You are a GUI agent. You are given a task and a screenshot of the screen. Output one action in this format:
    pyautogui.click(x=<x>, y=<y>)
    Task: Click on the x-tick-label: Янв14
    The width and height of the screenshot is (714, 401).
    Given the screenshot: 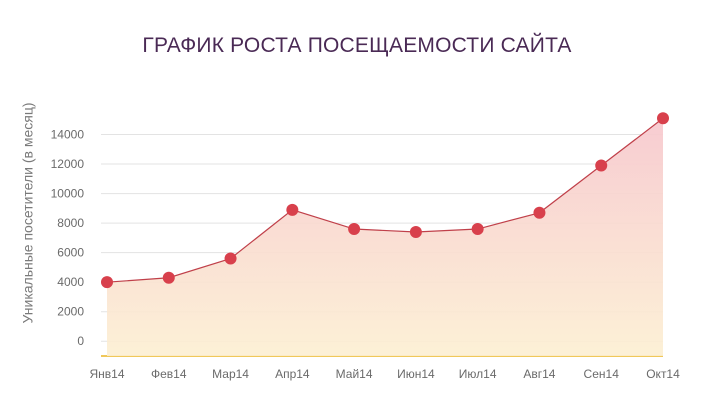 What is the action you would take?
    pyautogui.click(x=106, y=374)
    